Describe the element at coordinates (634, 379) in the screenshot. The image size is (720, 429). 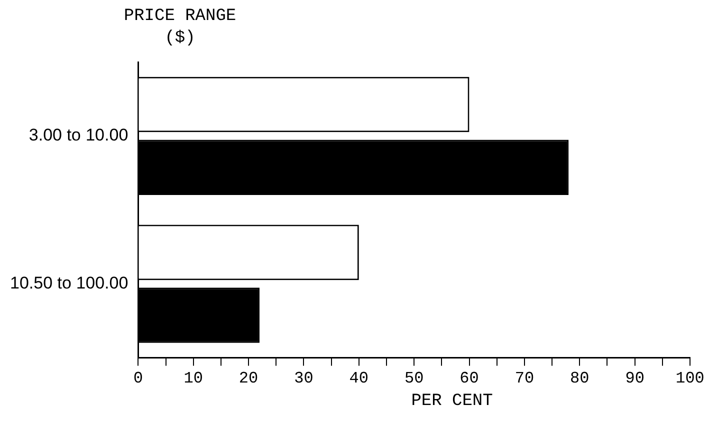
I see `x-tick-label: 90` at that location.